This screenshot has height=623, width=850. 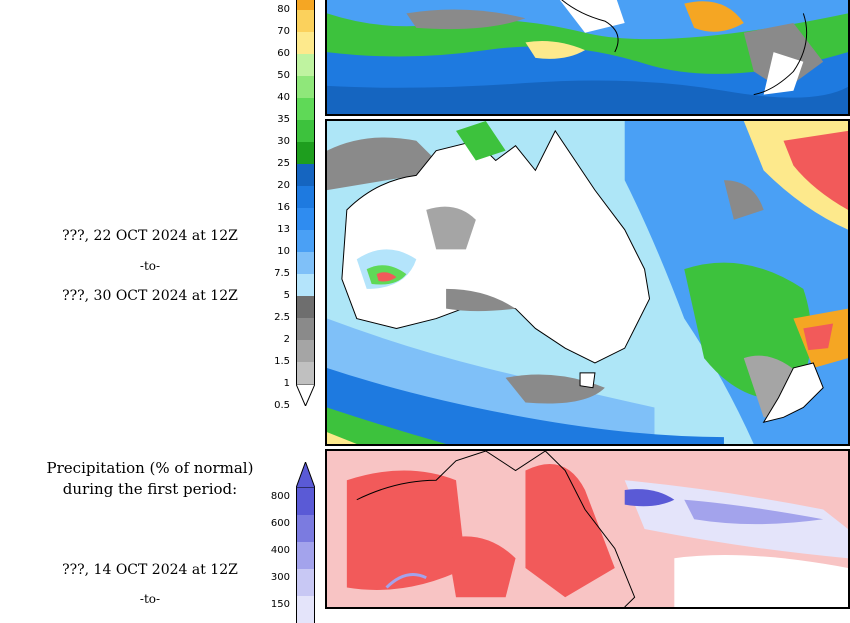 I want to click on precip-tick-label: 10, so click(x=283, y=251).